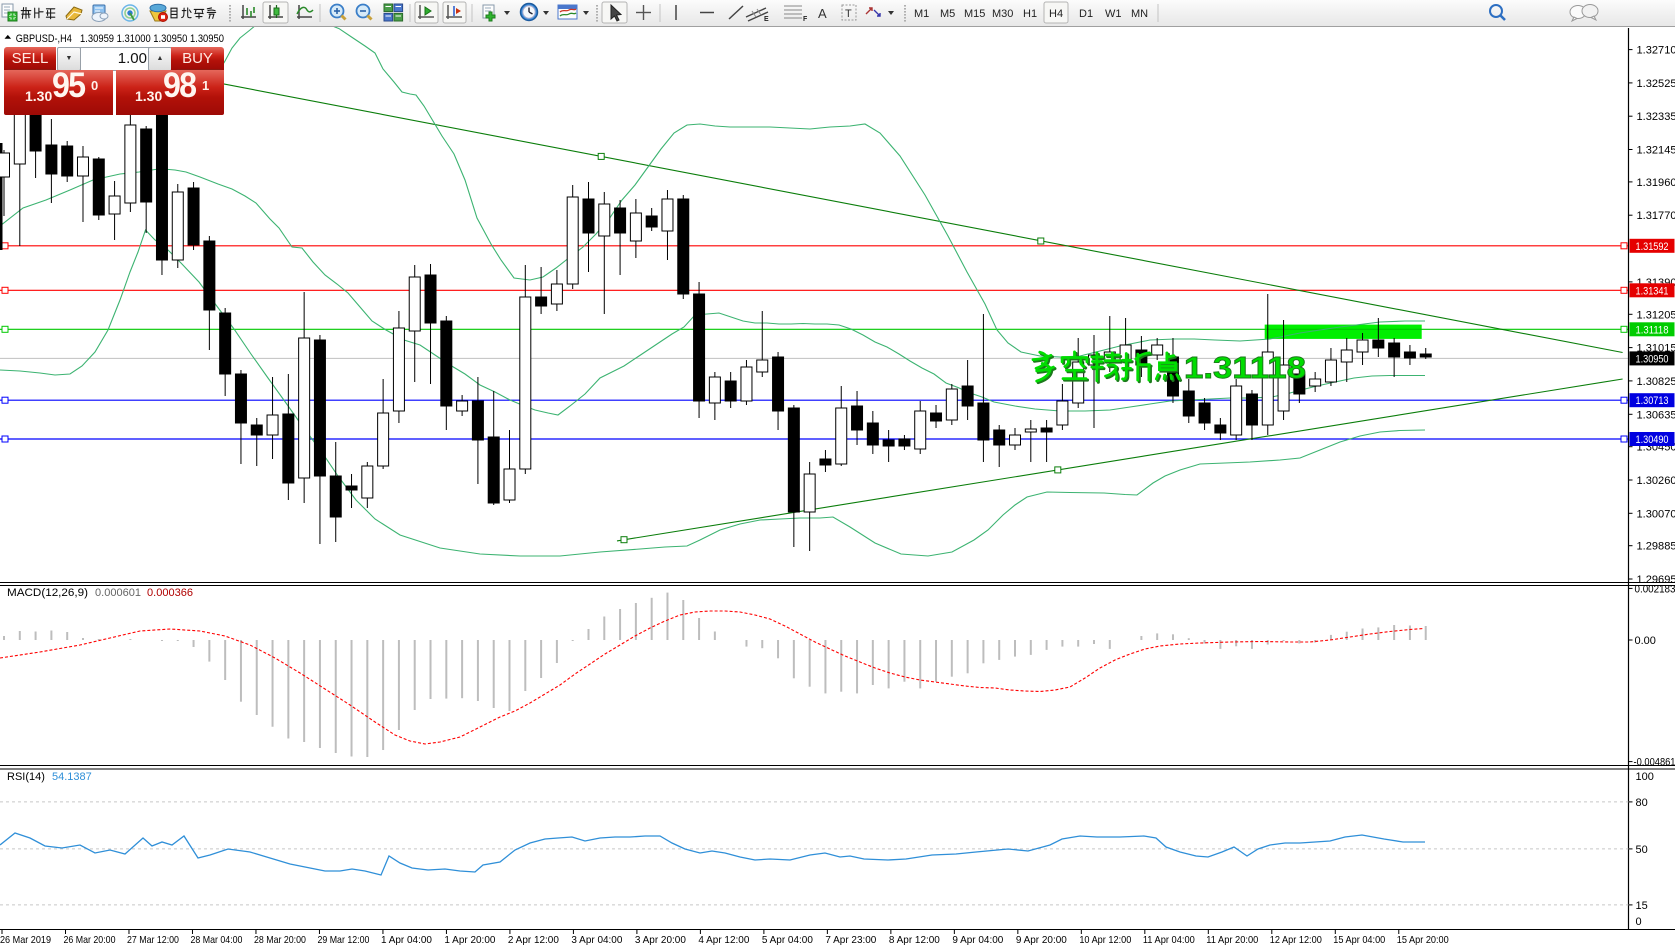 This screenshot has width=1675, height=947. I want to click on svg-text: 0.000366, so click(170, 593).